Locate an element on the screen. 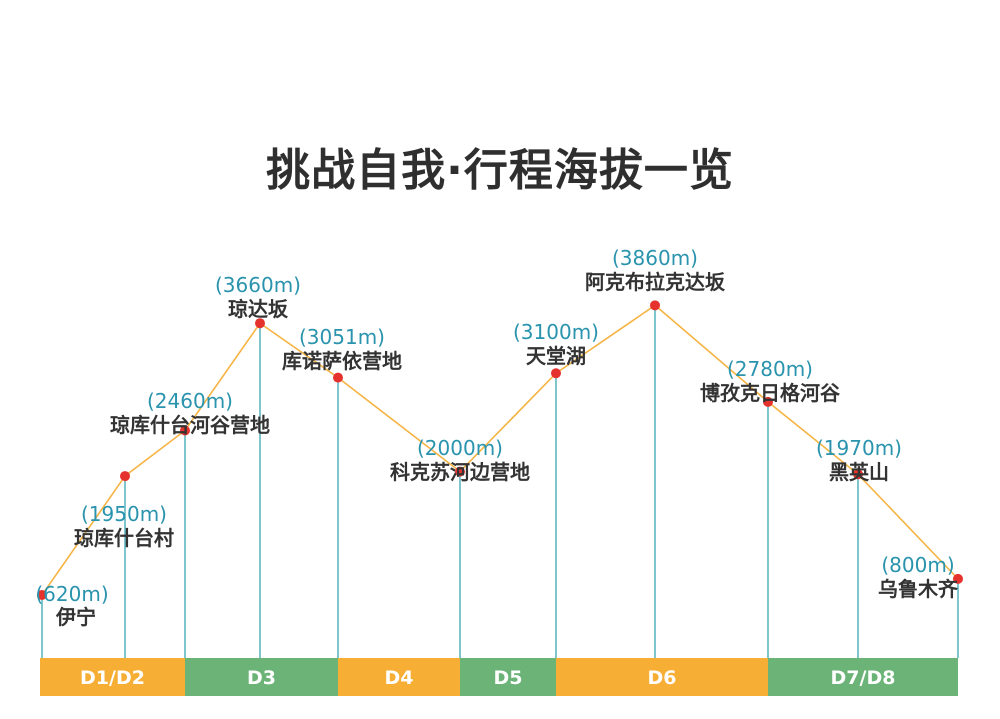 This screenshot has height=719, width=1000. altitude-label-5: (2000m) is located at coordinates (460, 448).